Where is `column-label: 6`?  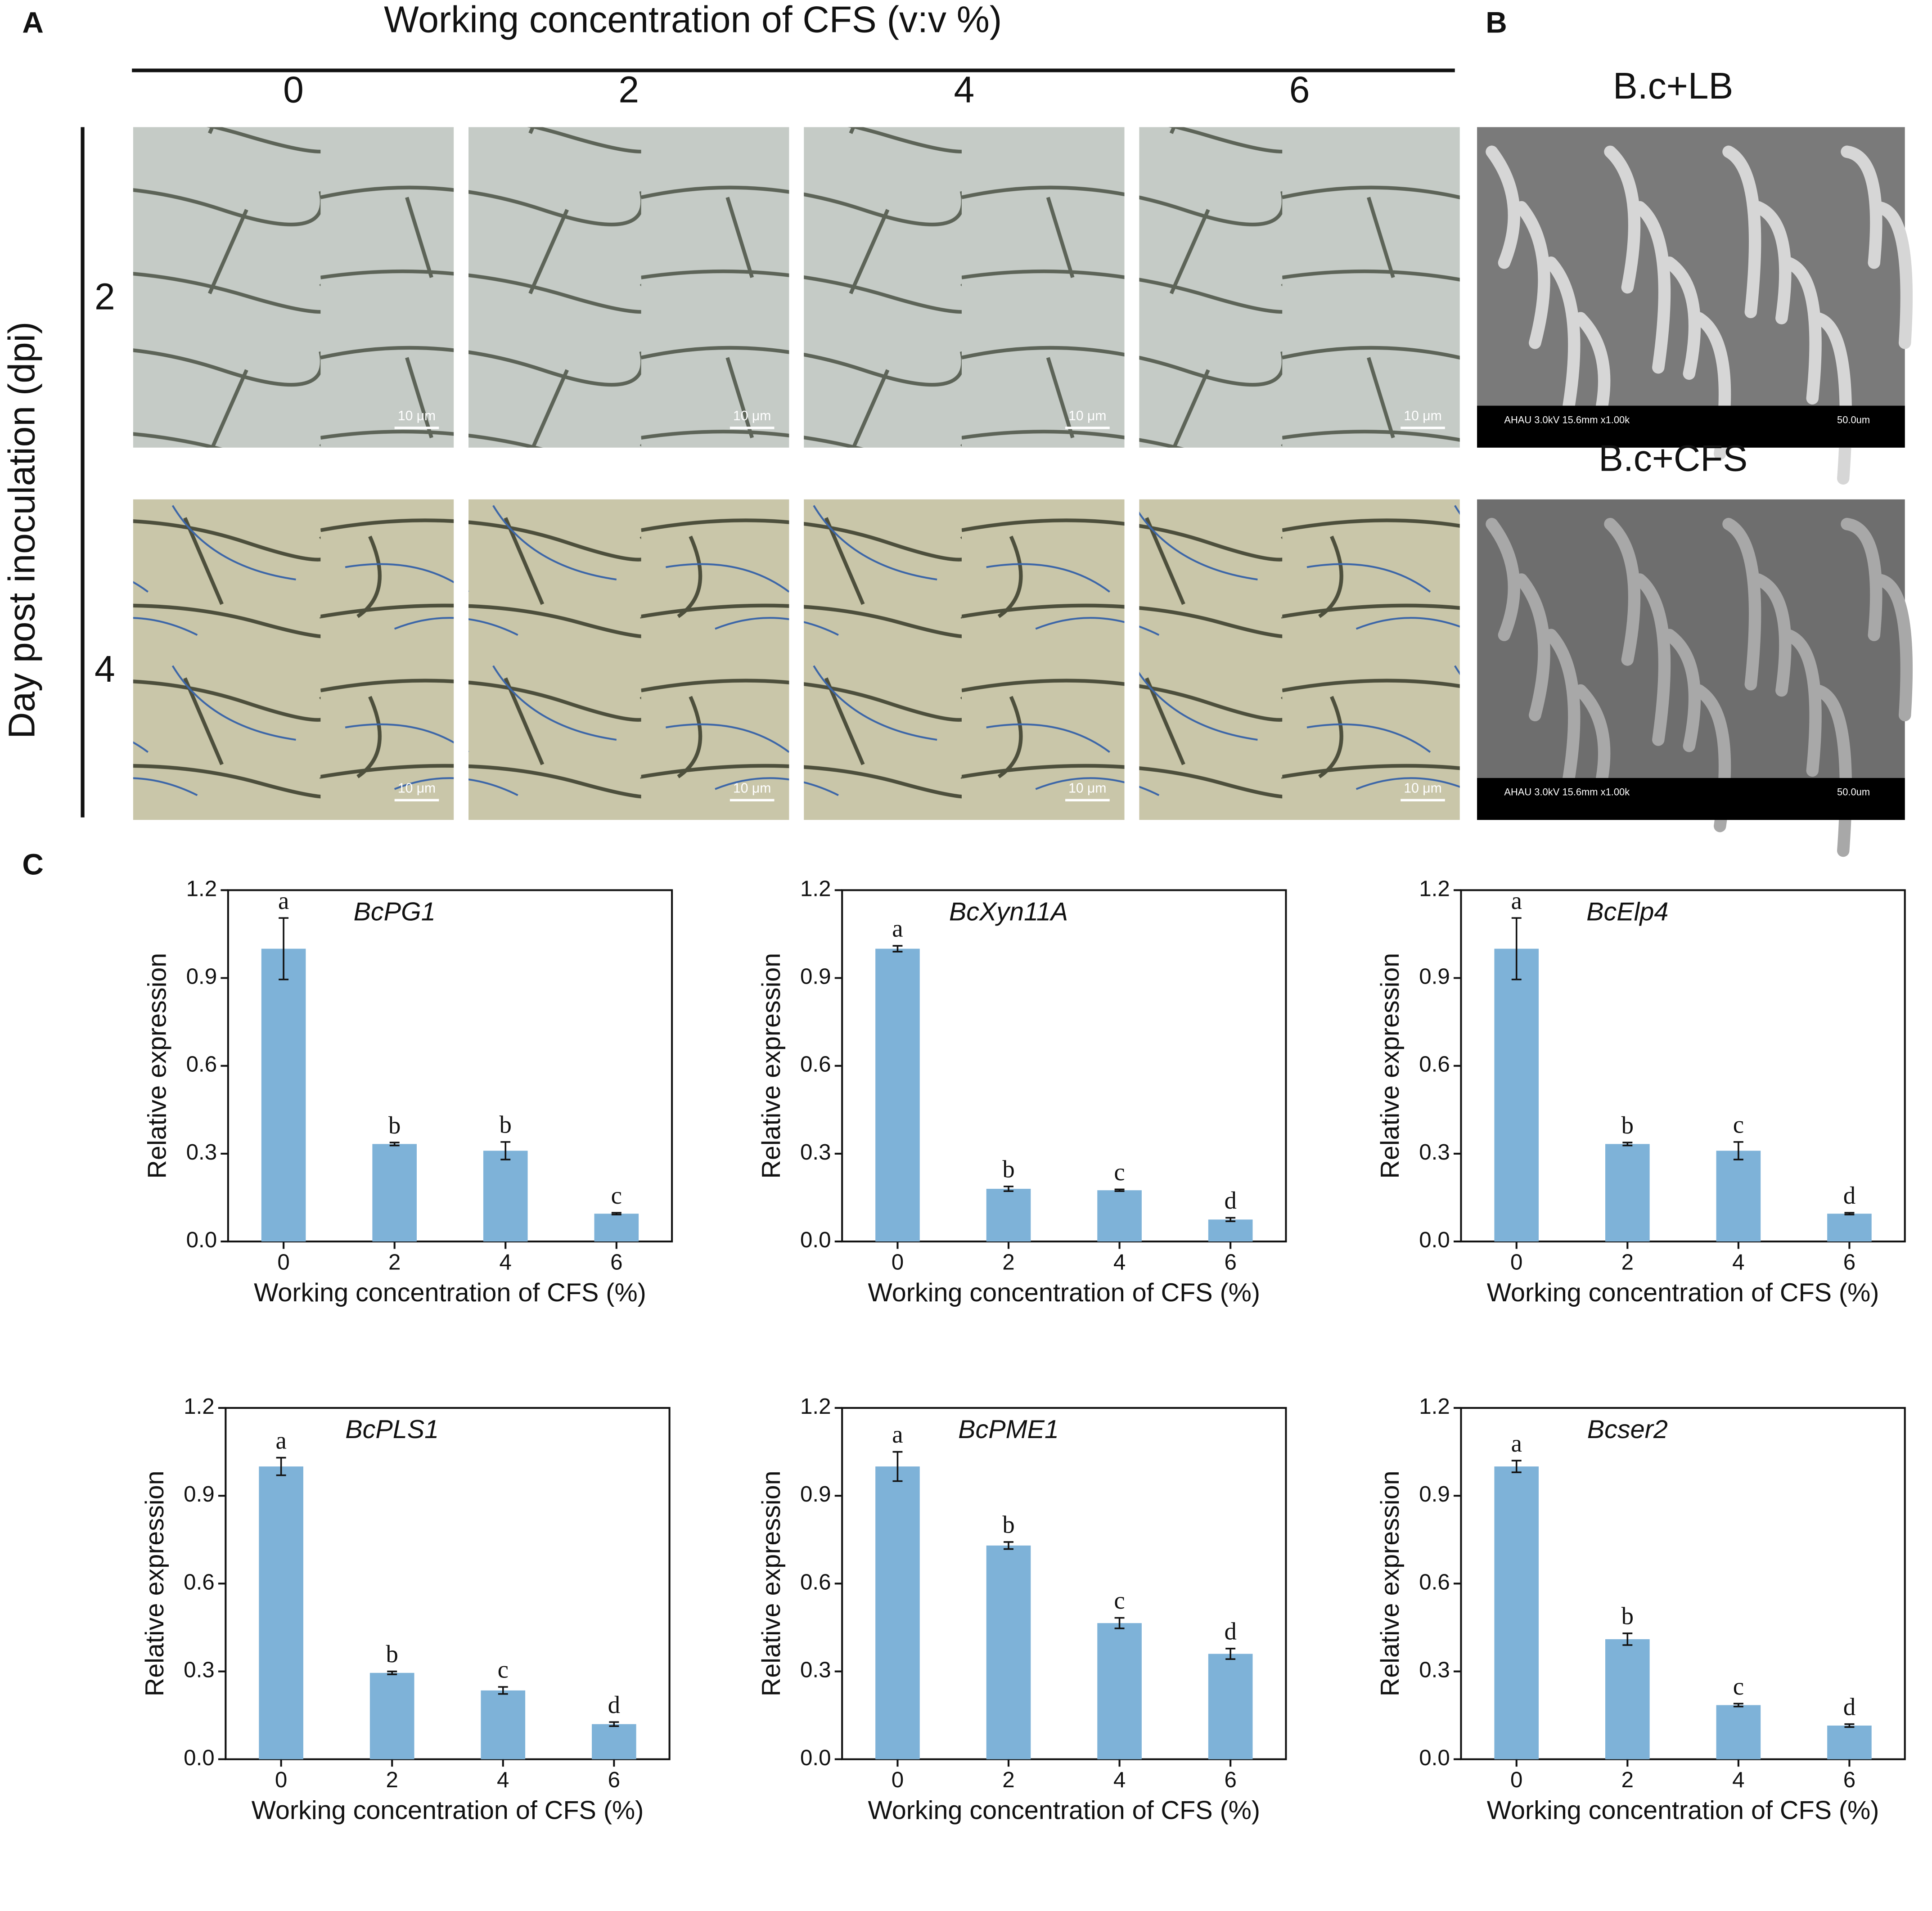
column-label: 6 is located at coordinates (1299, 89).